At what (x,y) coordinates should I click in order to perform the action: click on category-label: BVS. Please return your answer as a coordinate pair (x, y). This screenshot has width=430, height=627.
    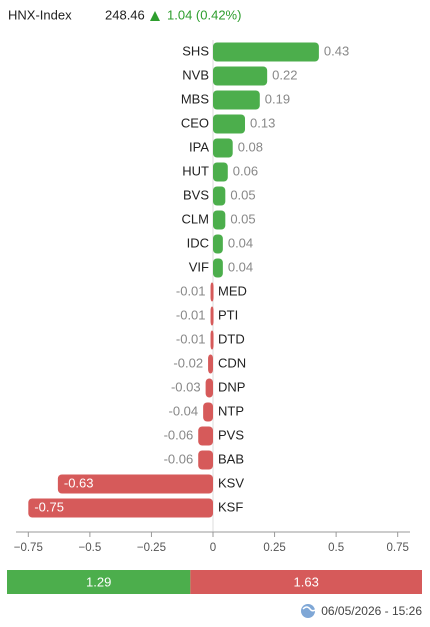
    Looking at the image, I should click on (196, 194).